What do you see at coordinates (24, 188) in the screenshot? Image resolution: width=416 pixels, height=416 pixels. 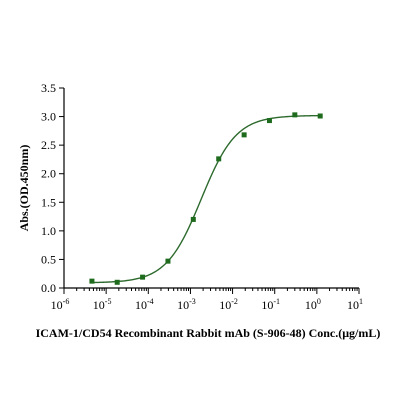 I see `y-axis-label: Abs.(OD.450nm)` at bounding box center [24, 188].